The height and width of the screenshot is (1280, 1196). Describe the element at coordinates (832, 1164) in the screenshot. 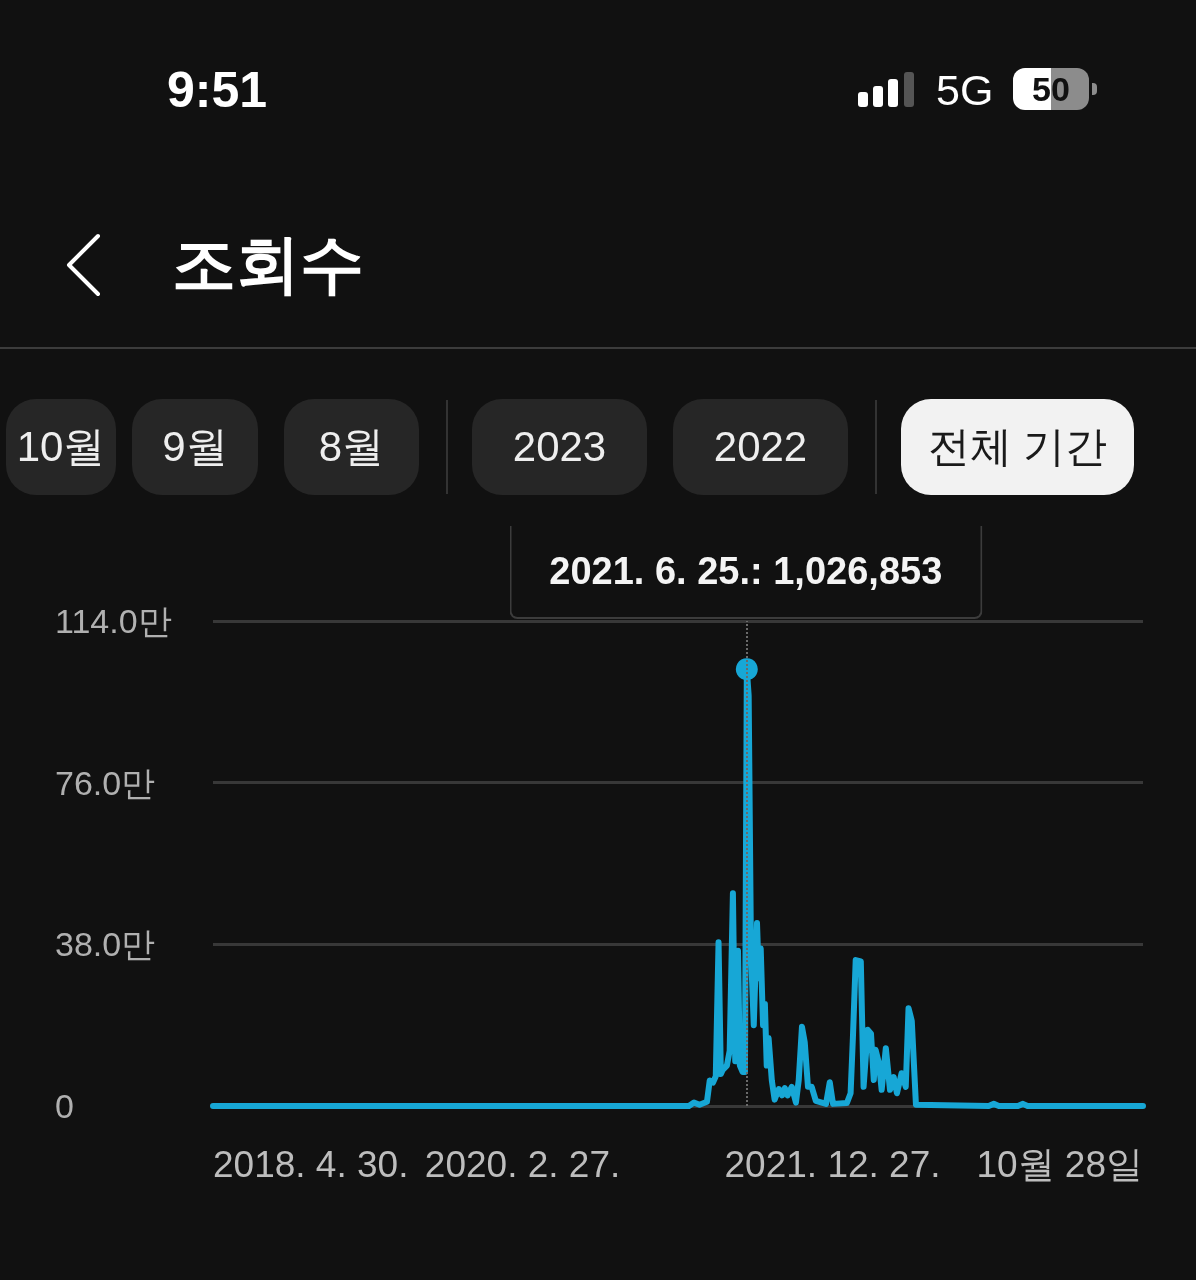

I see `x-tick-label: 2021. 12. 27.` at that location.